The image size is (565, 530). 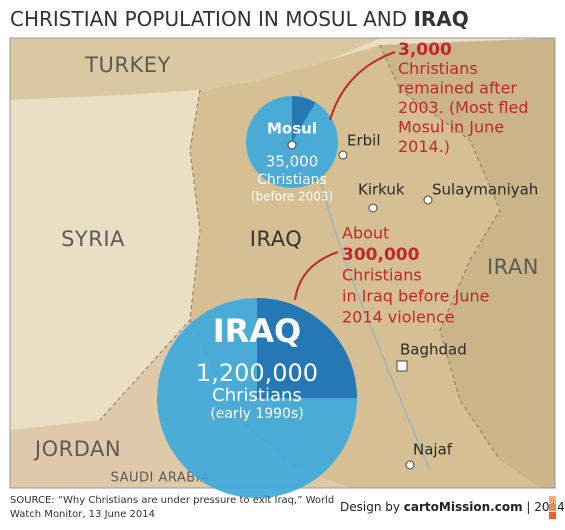 I want to click on circle-name: IRAQ, so click(x=257, y=331).